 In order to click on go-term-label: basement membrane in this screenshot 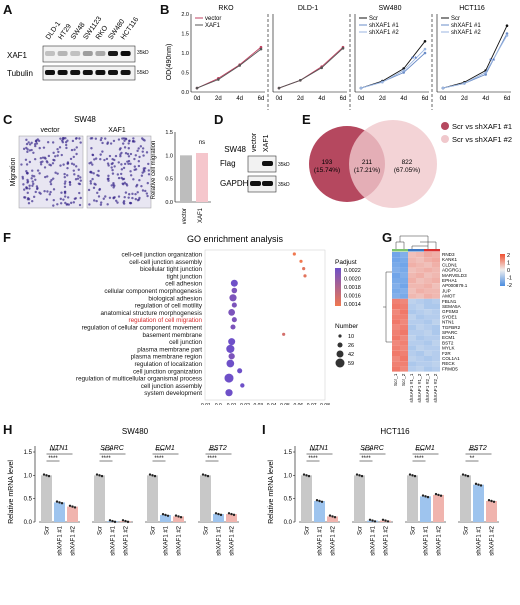, I will do `click(172, 335)`.